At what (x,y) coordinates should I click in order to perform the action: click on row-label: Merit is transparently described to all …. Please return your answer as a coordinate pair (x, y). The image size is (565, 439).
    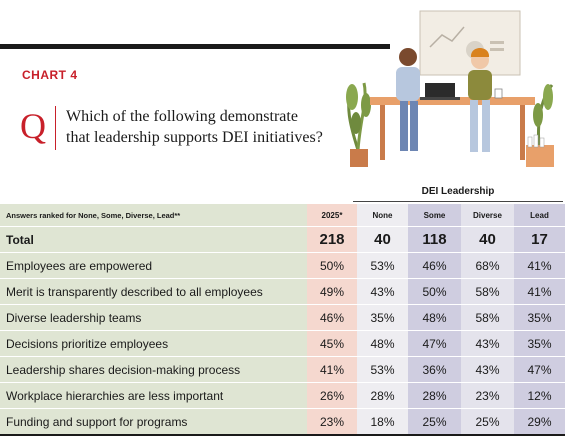
    Looking at the image, I should click on (153, 291).